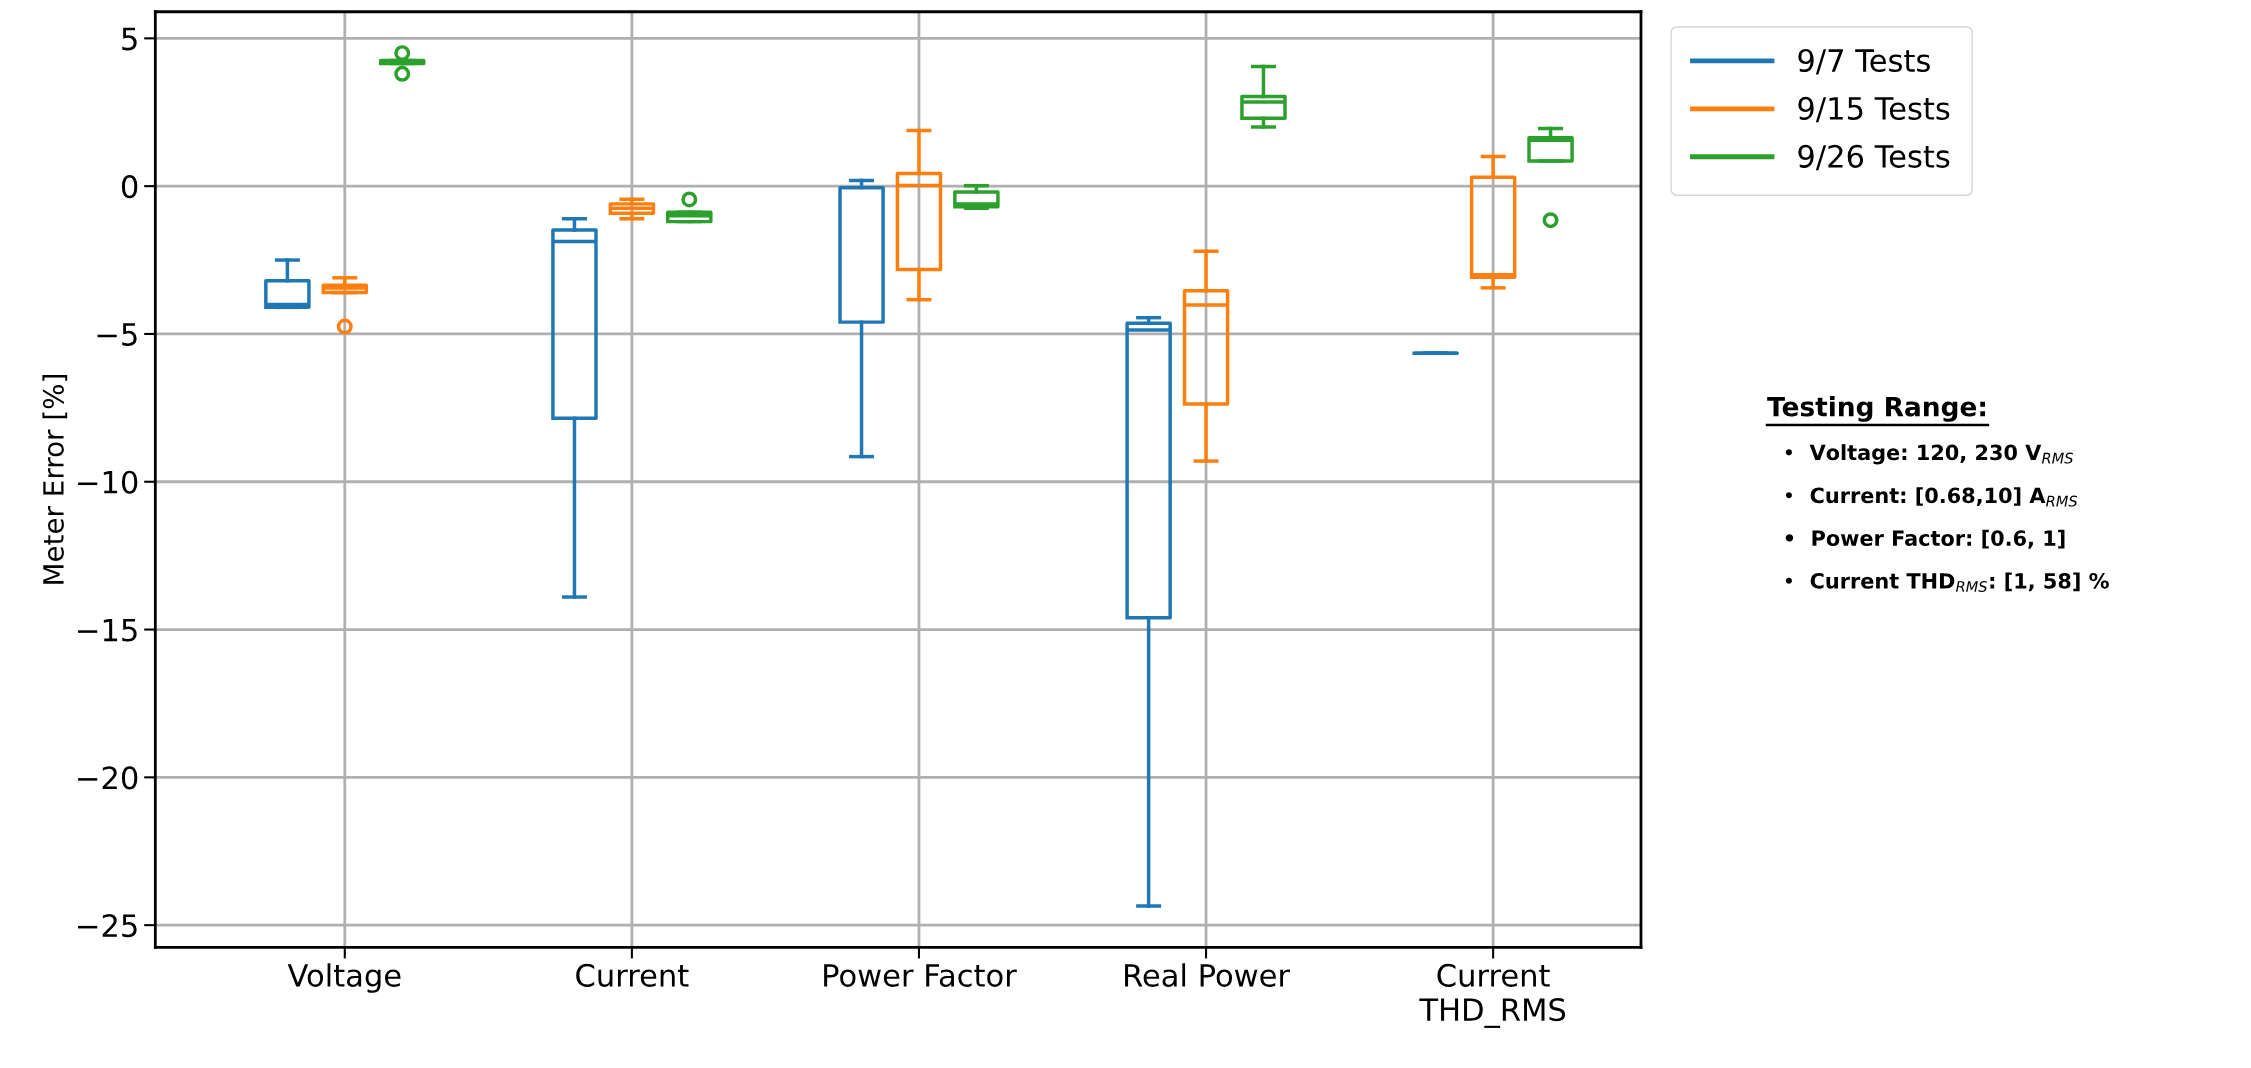 The height and width of the screenshot is (1068, 2251). I want to click on y-tick-label: −10, so click(108, 482).